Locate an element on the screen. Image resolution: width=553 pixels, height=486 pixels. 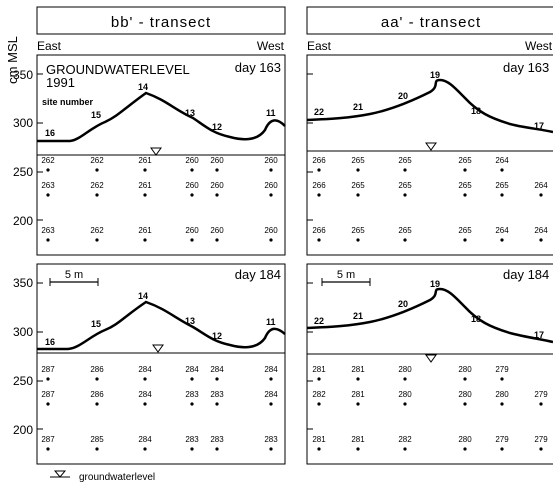
site-label: 11 is located at coordinates (271, 113).